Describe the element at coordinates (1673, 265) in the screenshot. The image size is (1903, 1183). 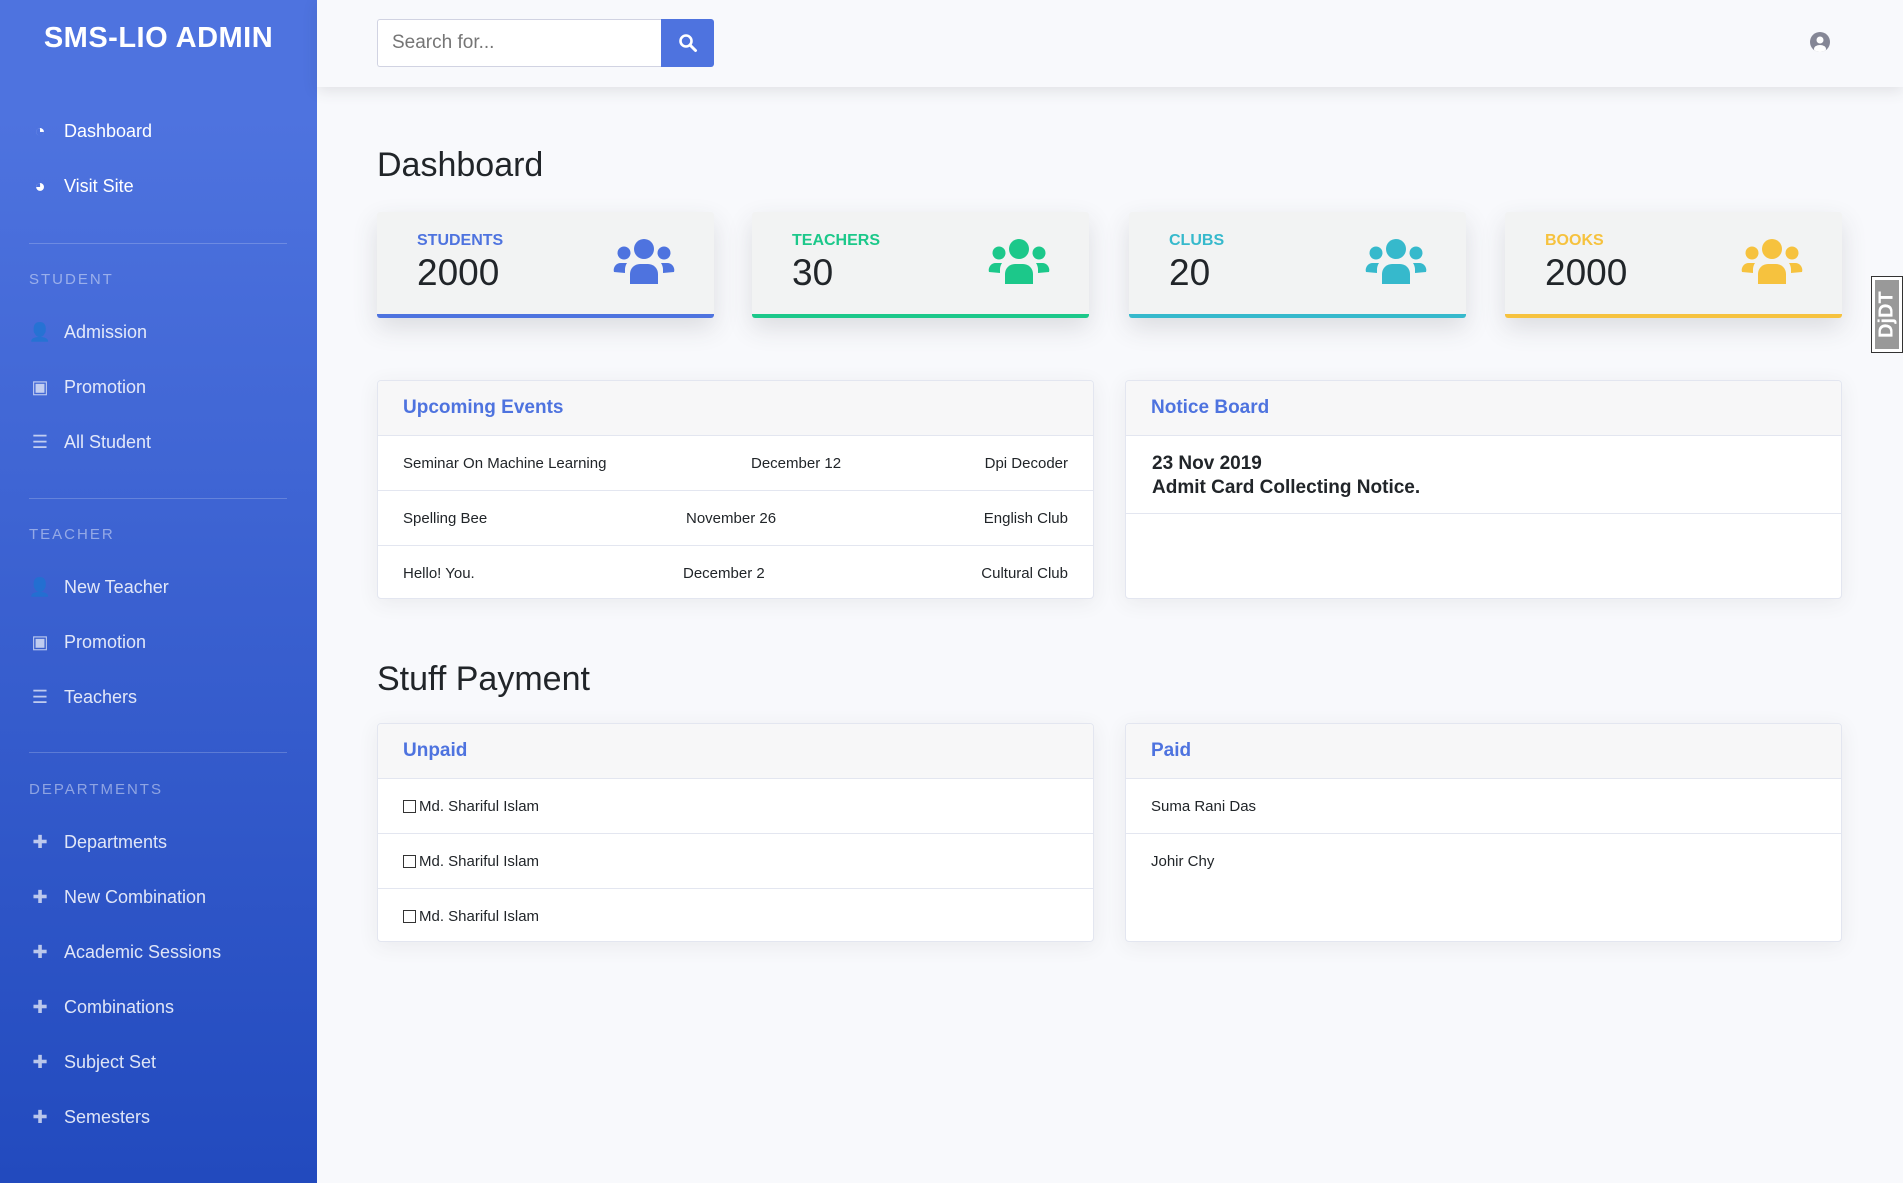
I see `stat-card-books: BOOKS 2000` at that location.